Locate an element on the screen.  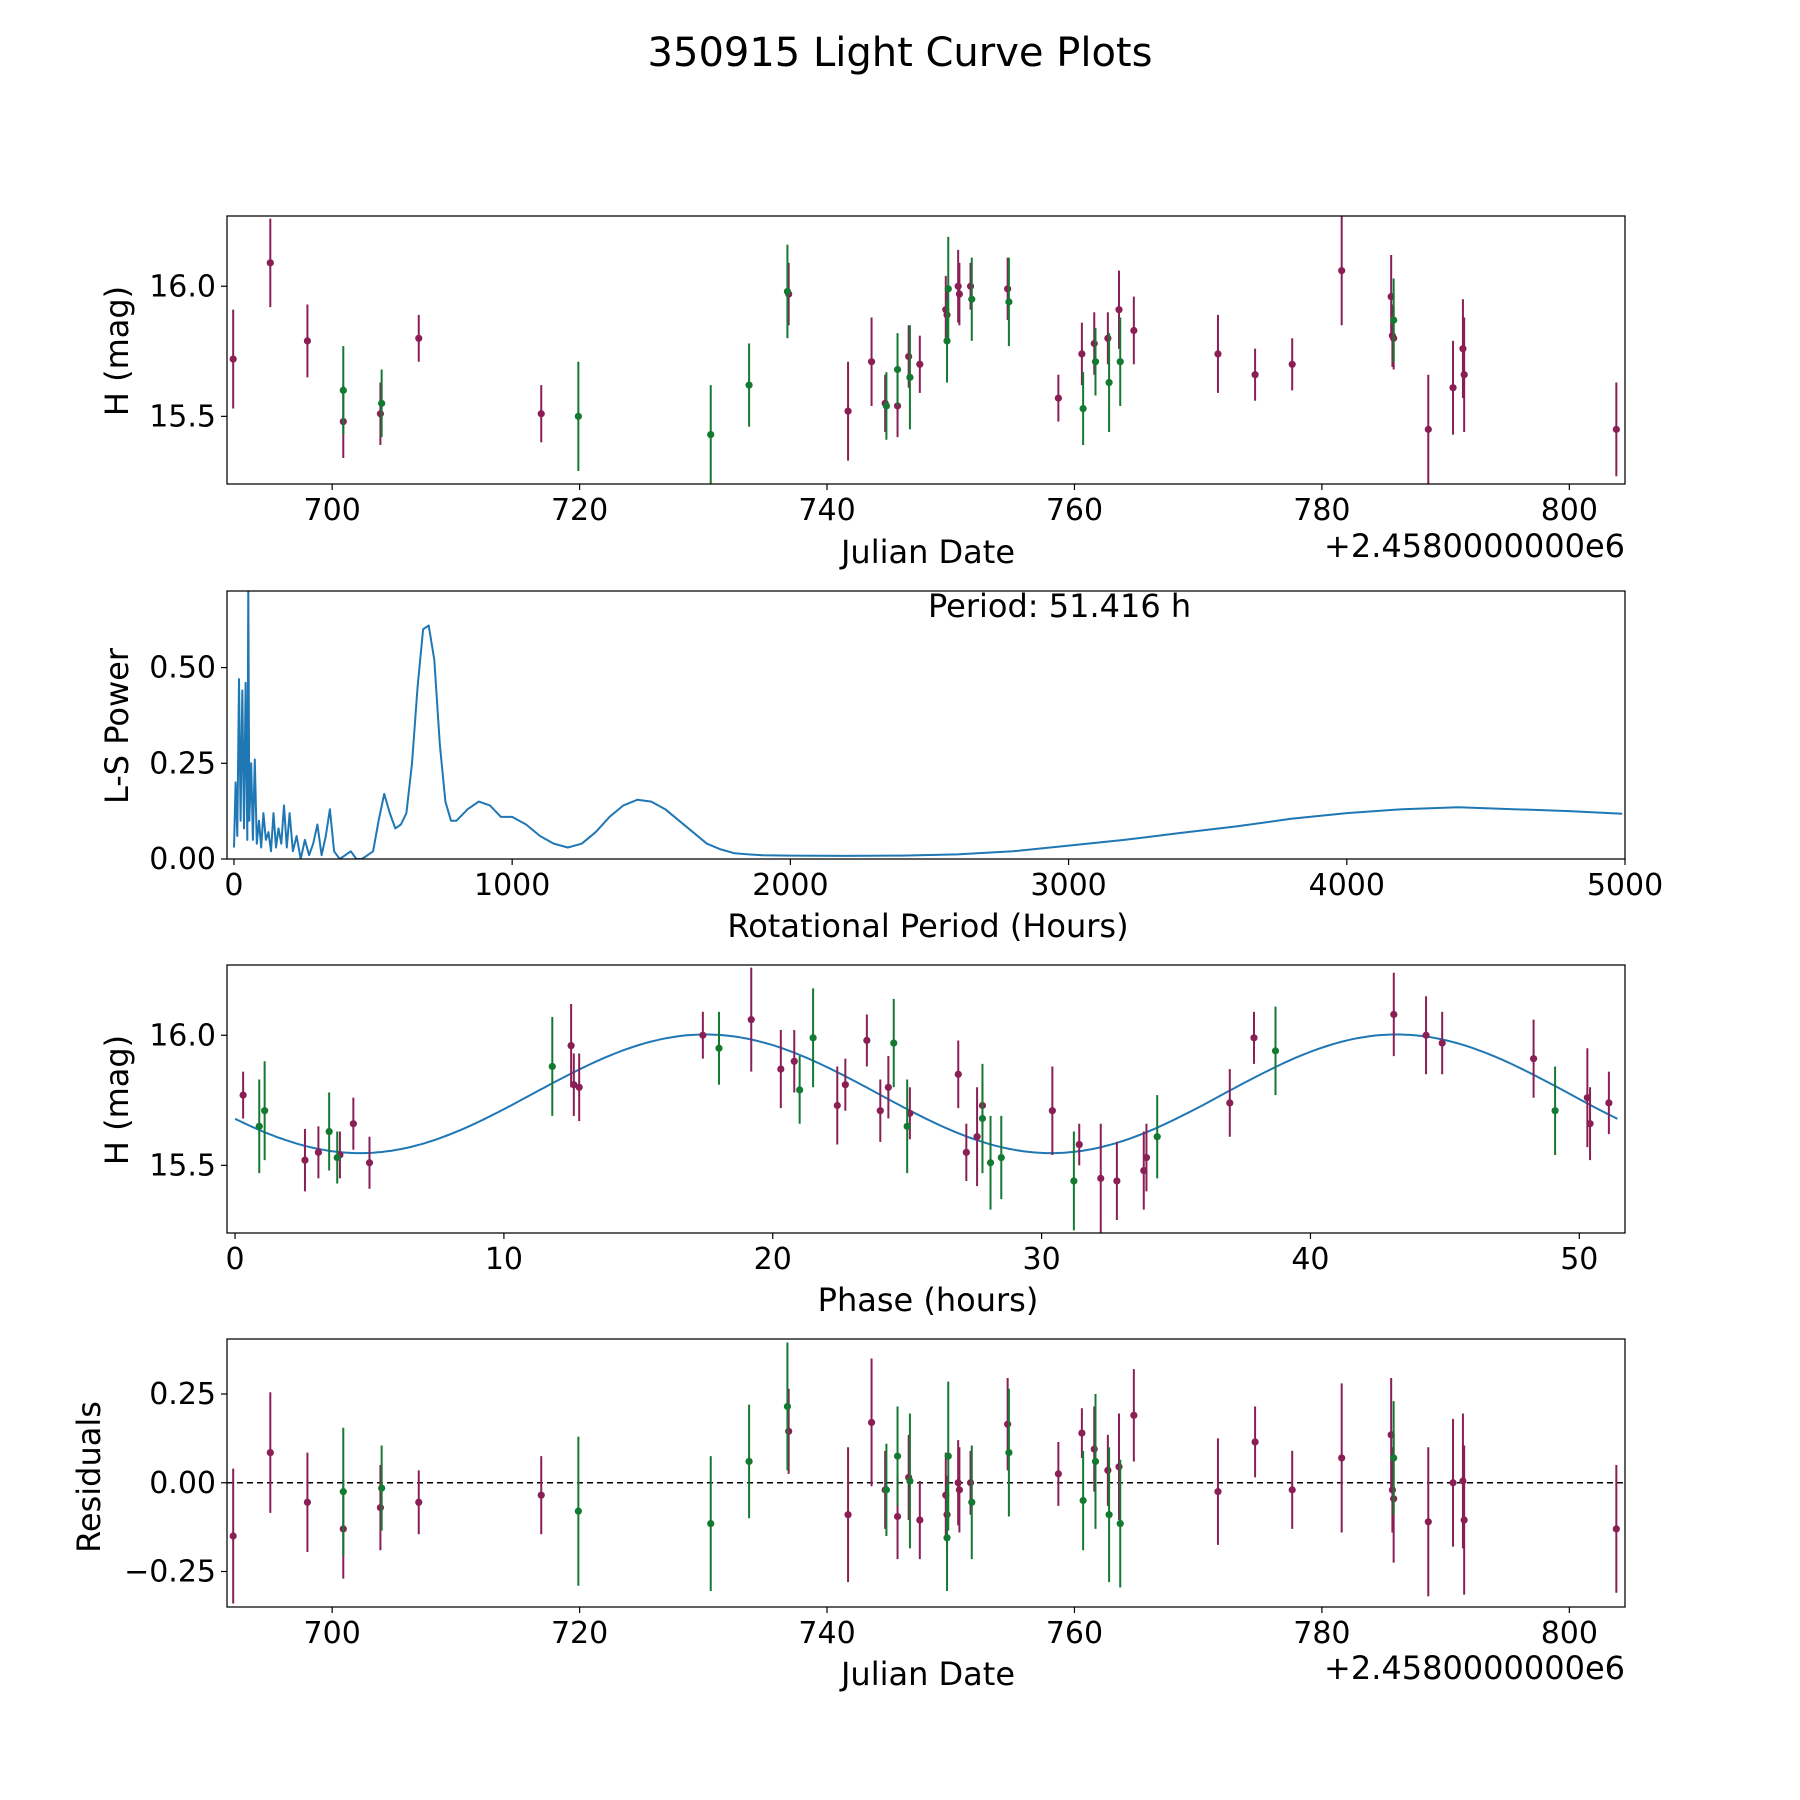
x-tick-label: 2000 is located at coordinates (790, 885).